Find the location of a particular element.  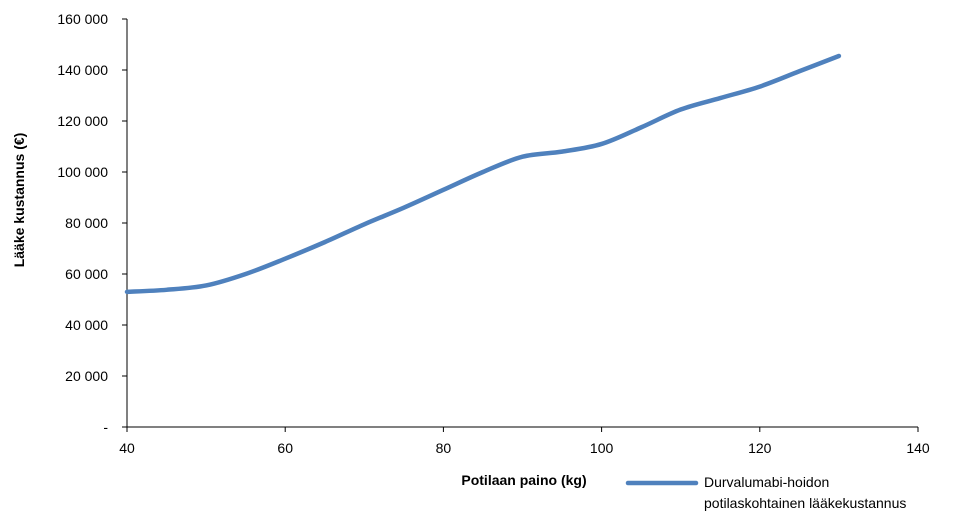

y-tick-label: 60 000 is located at coordinates (86, 274).